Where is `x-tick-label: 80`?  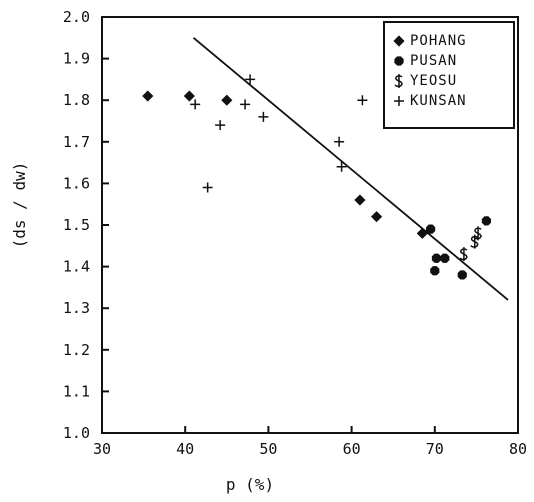 x-tick-label: 80 is located at coordinates (518, 449).